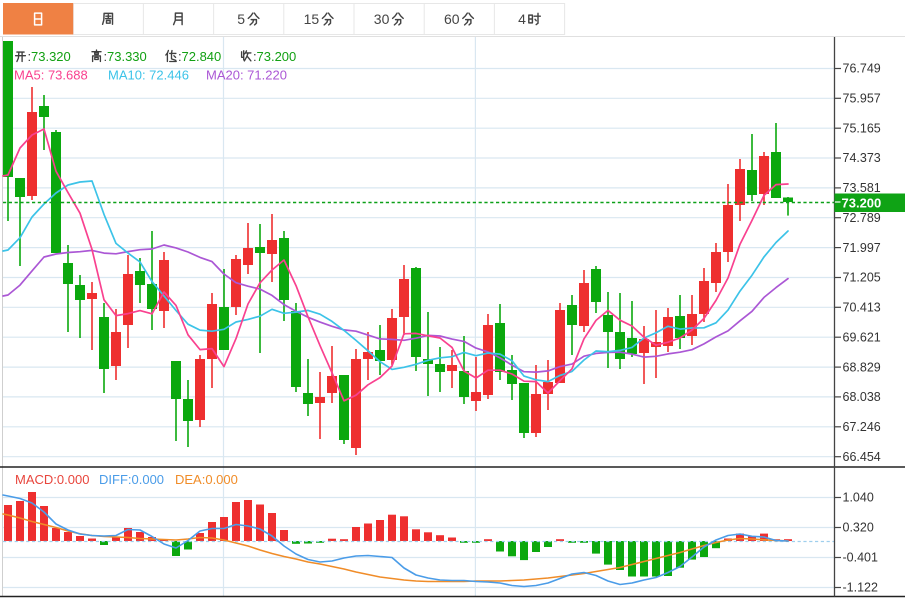  I want to click on svg-text: 30, so click(382, 19).